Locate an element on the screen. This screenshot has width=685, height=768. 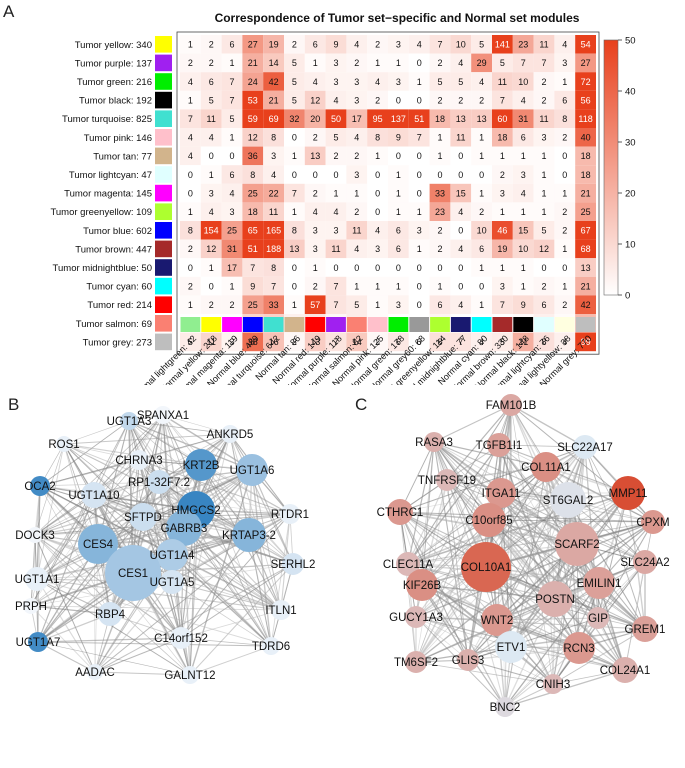
cell-value: 15 is located at coordinates (523, 231).